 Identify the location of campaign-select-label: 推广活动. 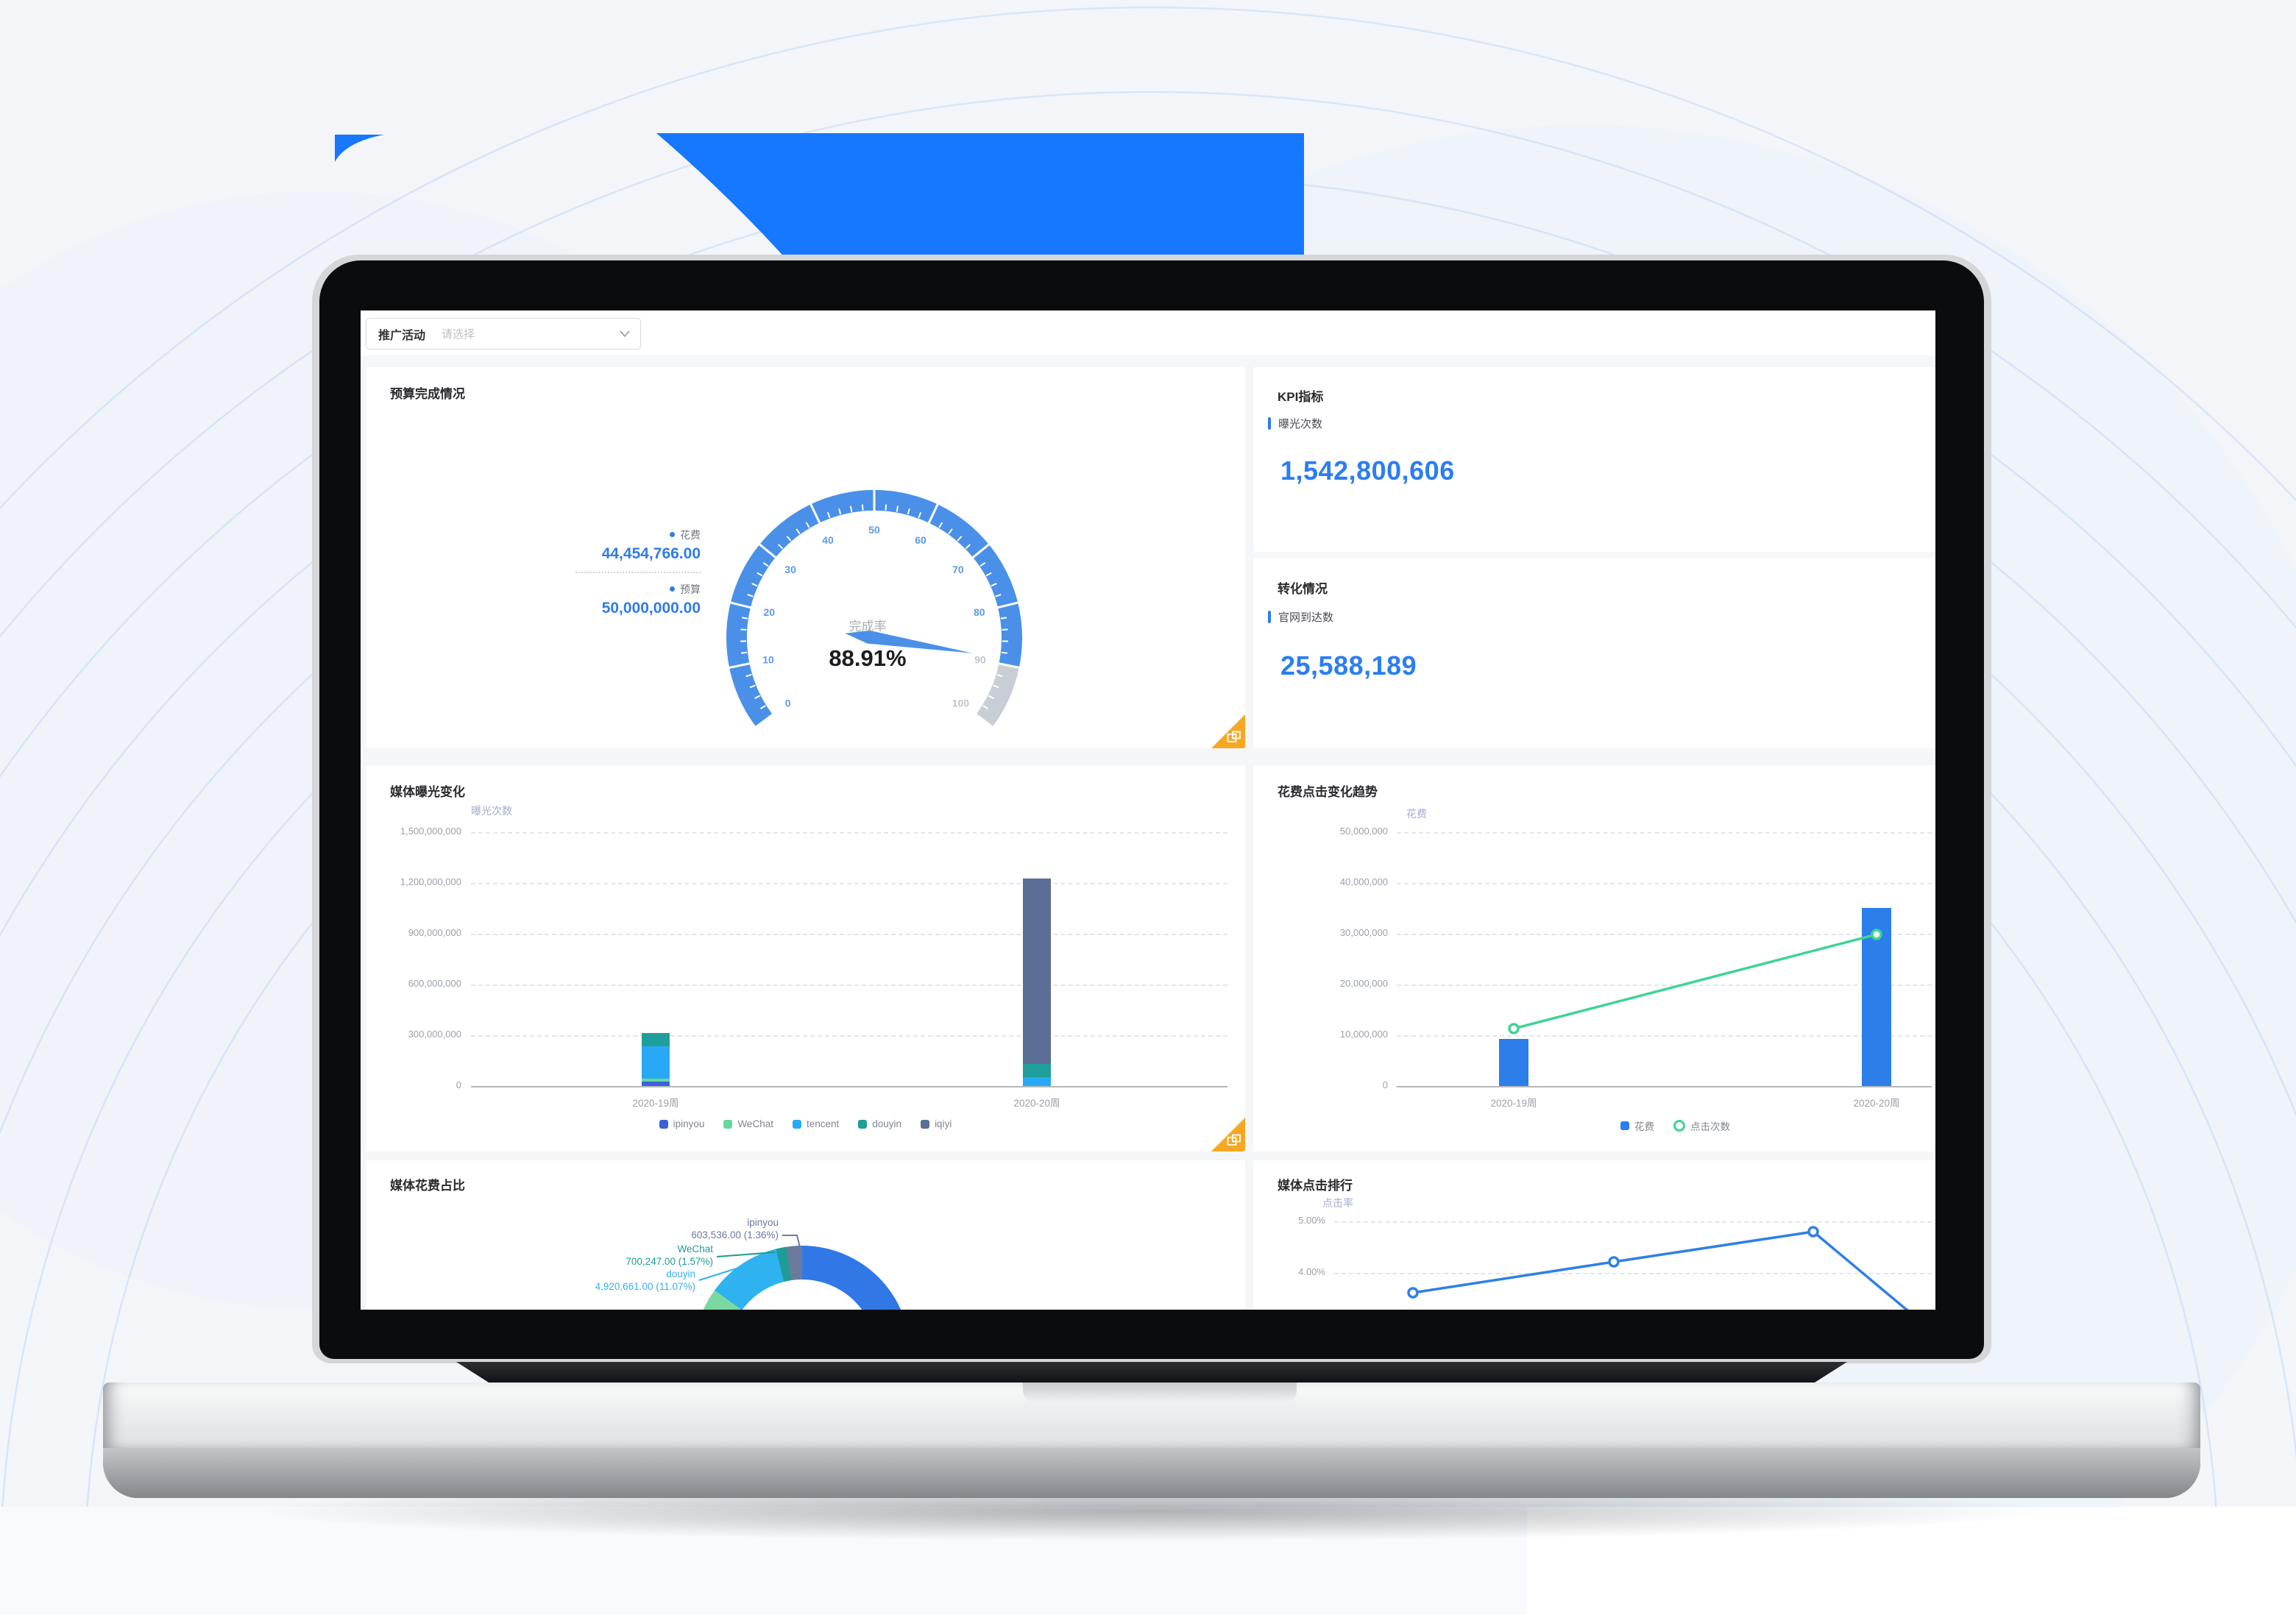
(402, 335).